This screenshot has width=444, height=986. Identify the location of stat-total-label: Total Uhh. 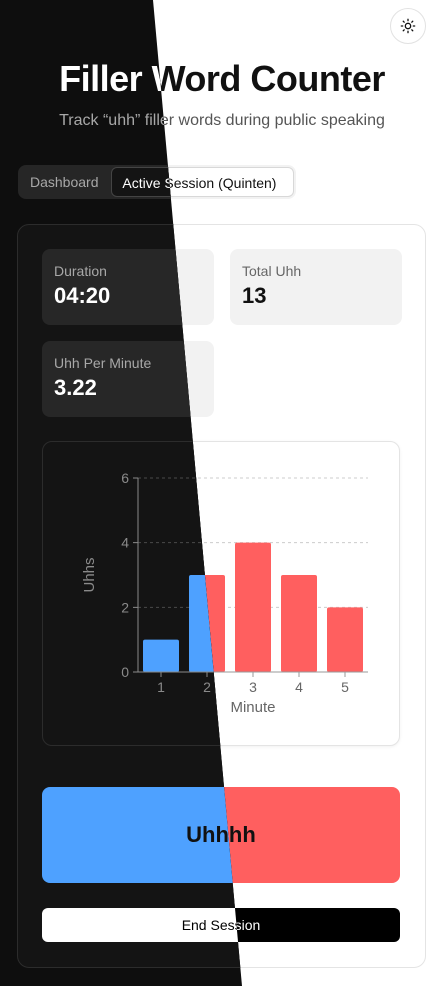
(272, 271).